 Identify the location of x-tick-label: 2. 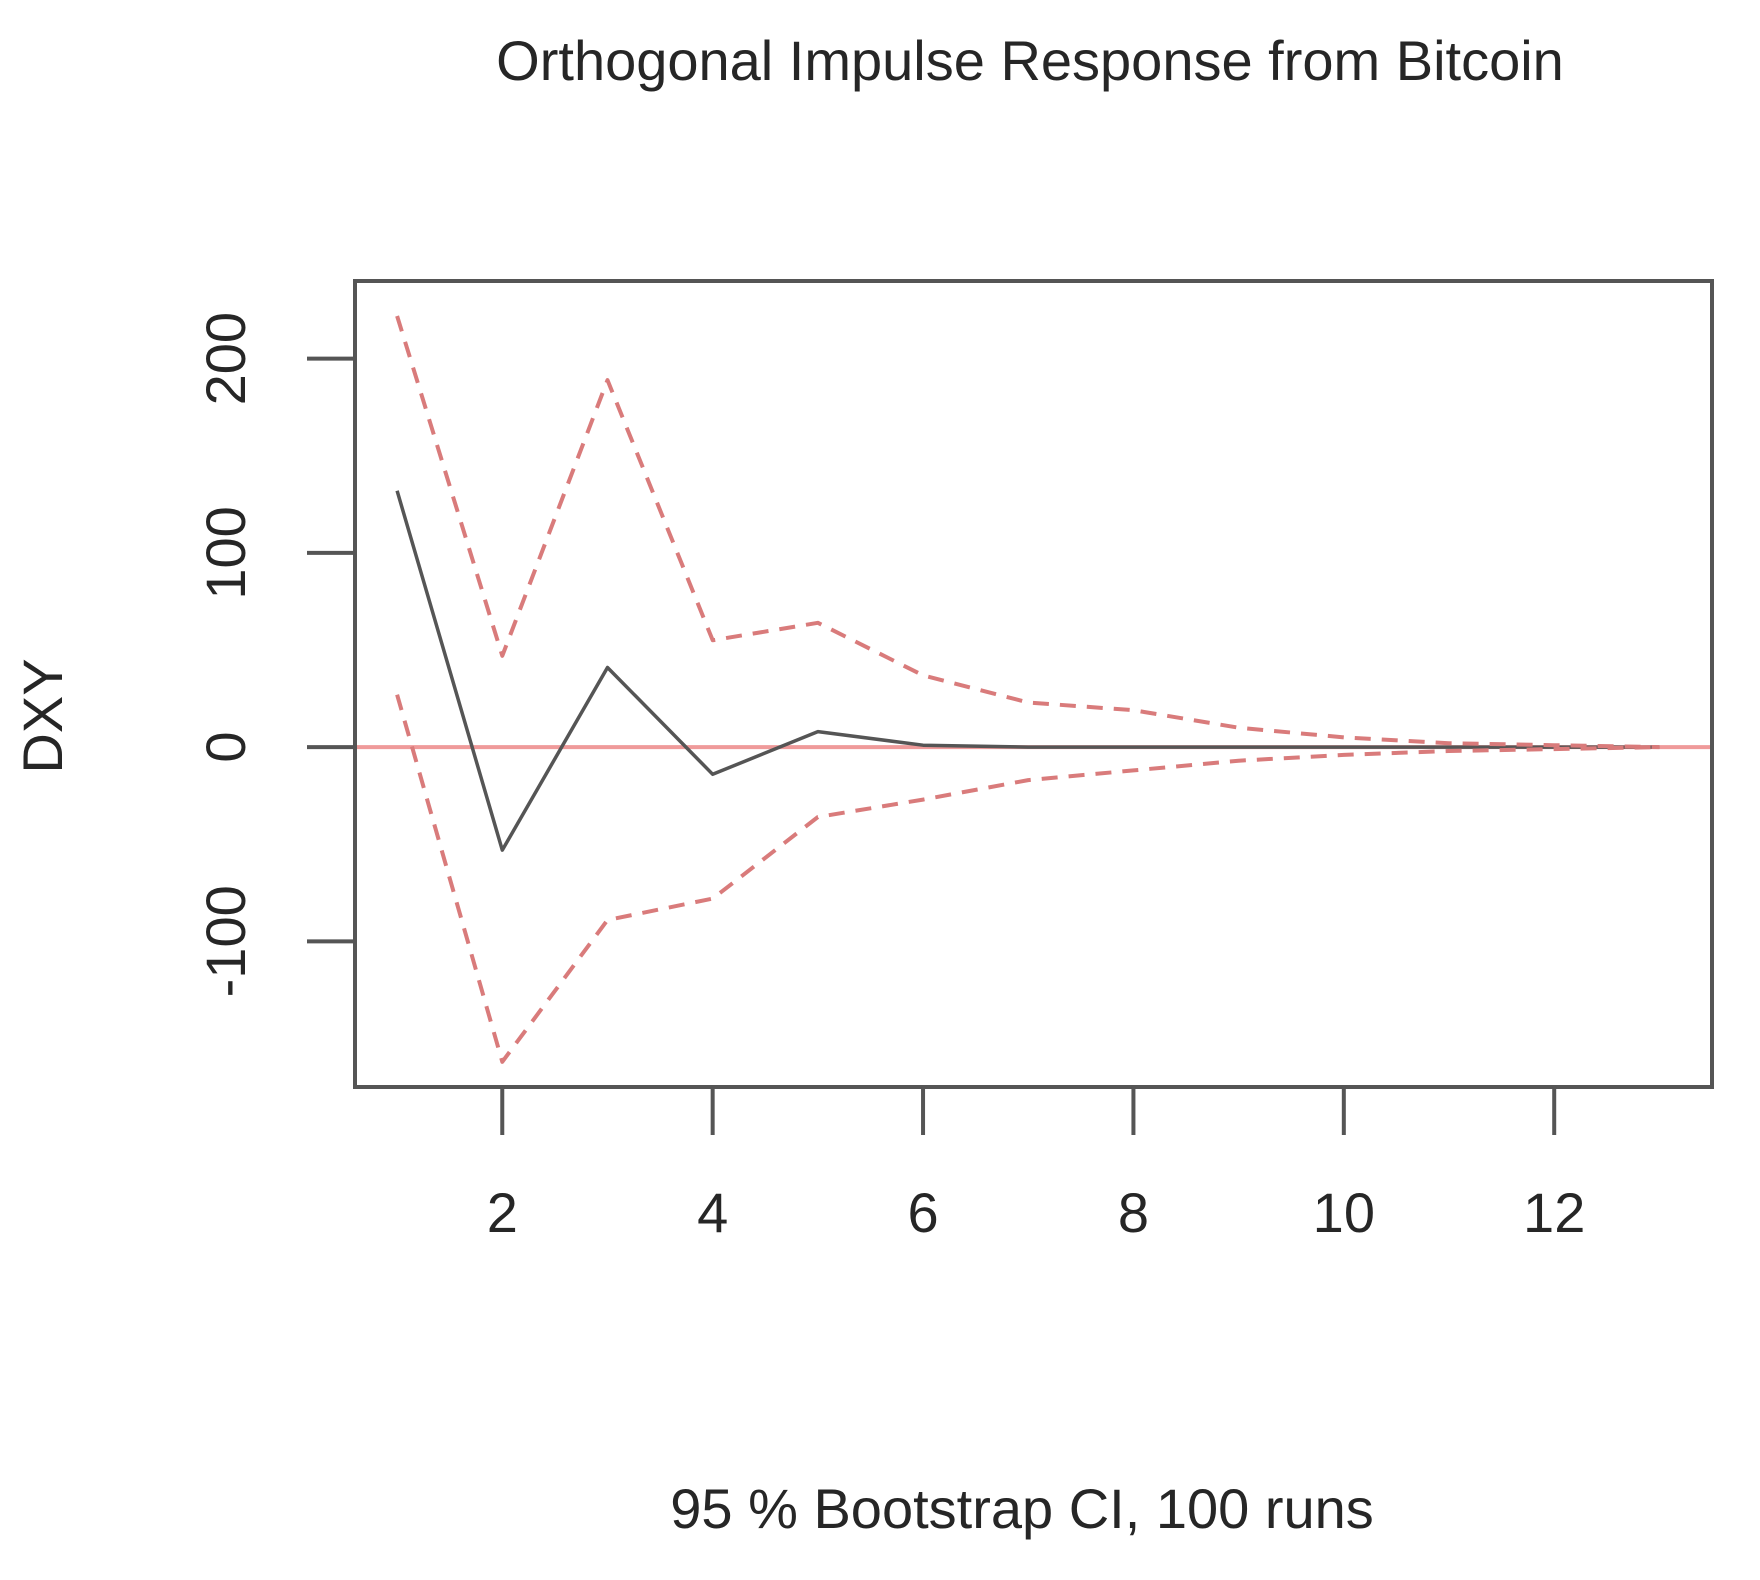
(502, 1212).